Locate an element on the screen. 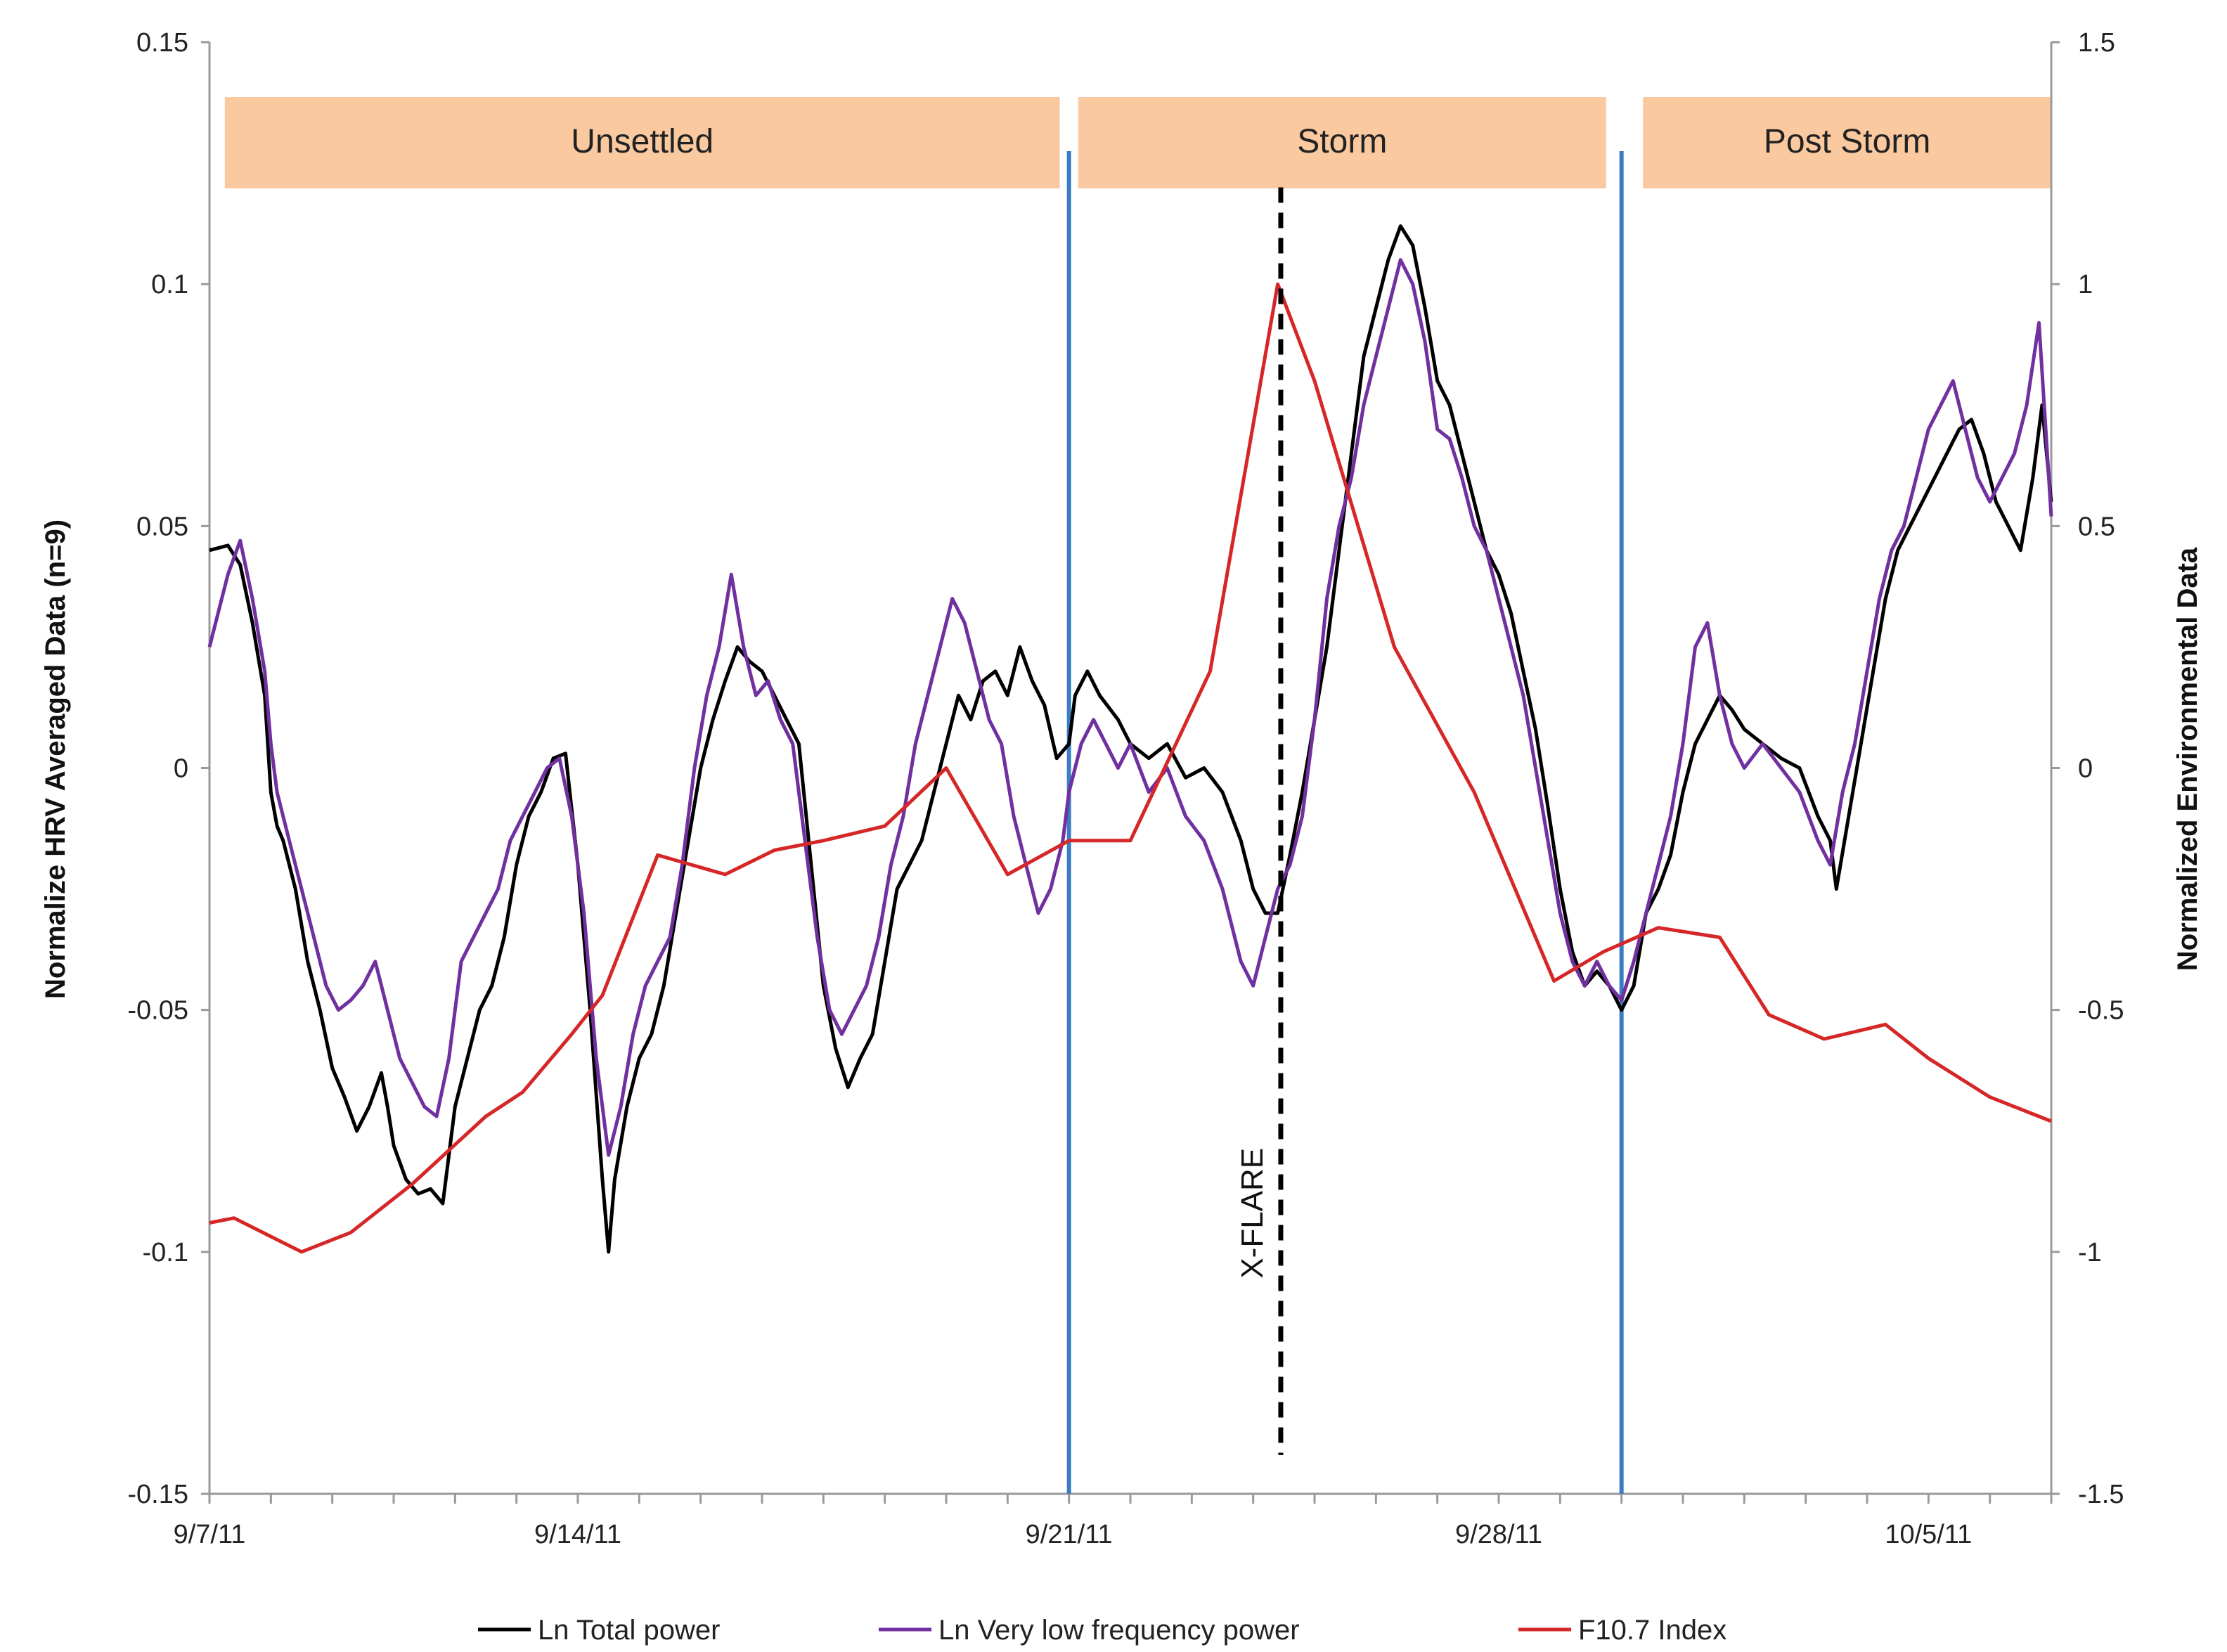  right-tick-label: 1.5 is located at coordinates (2096, 43).